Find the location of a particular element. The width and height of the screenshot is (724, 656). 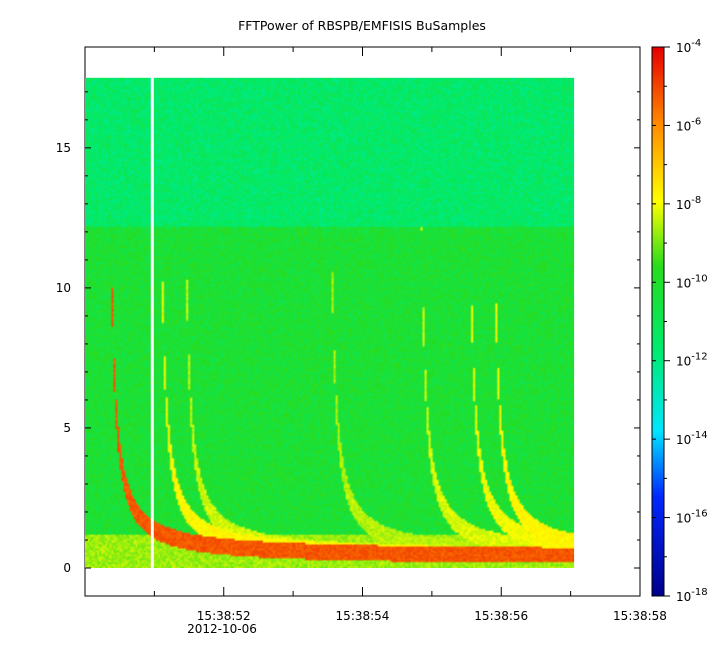

colorbar-tick-label: 10⁻¹⁶ is located at coordinates (692, 517).